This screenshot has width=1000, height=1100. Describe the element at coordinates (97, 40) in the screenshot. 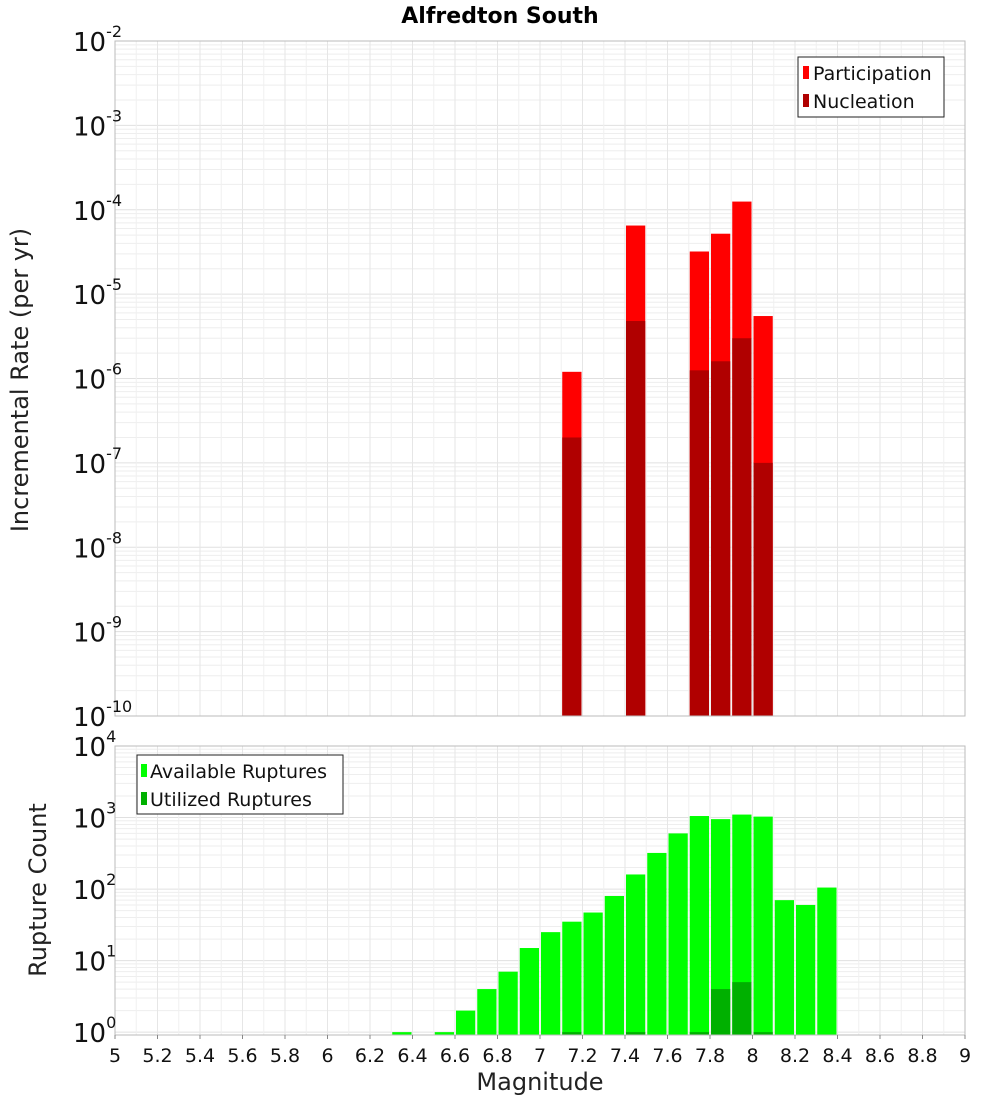

I see `top-y-tick-label: 10⁻²` at that location.